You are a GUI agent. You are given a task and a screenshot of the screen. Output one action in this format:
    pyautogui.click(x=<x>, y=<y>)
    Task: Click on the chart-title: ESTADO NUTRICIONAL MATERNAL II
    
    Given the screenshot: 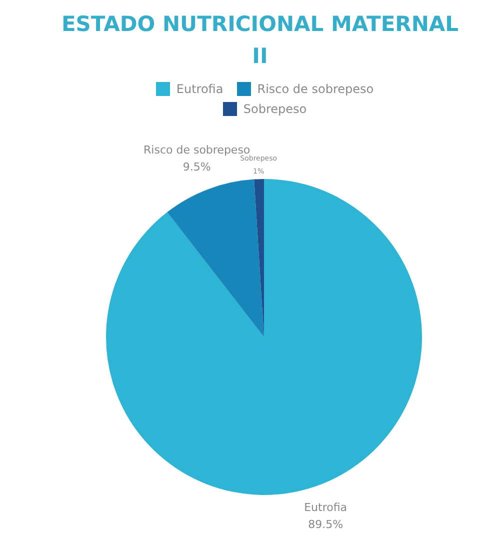 What is the action you would take?
    pyautogui.click(x=260, y=40)
    